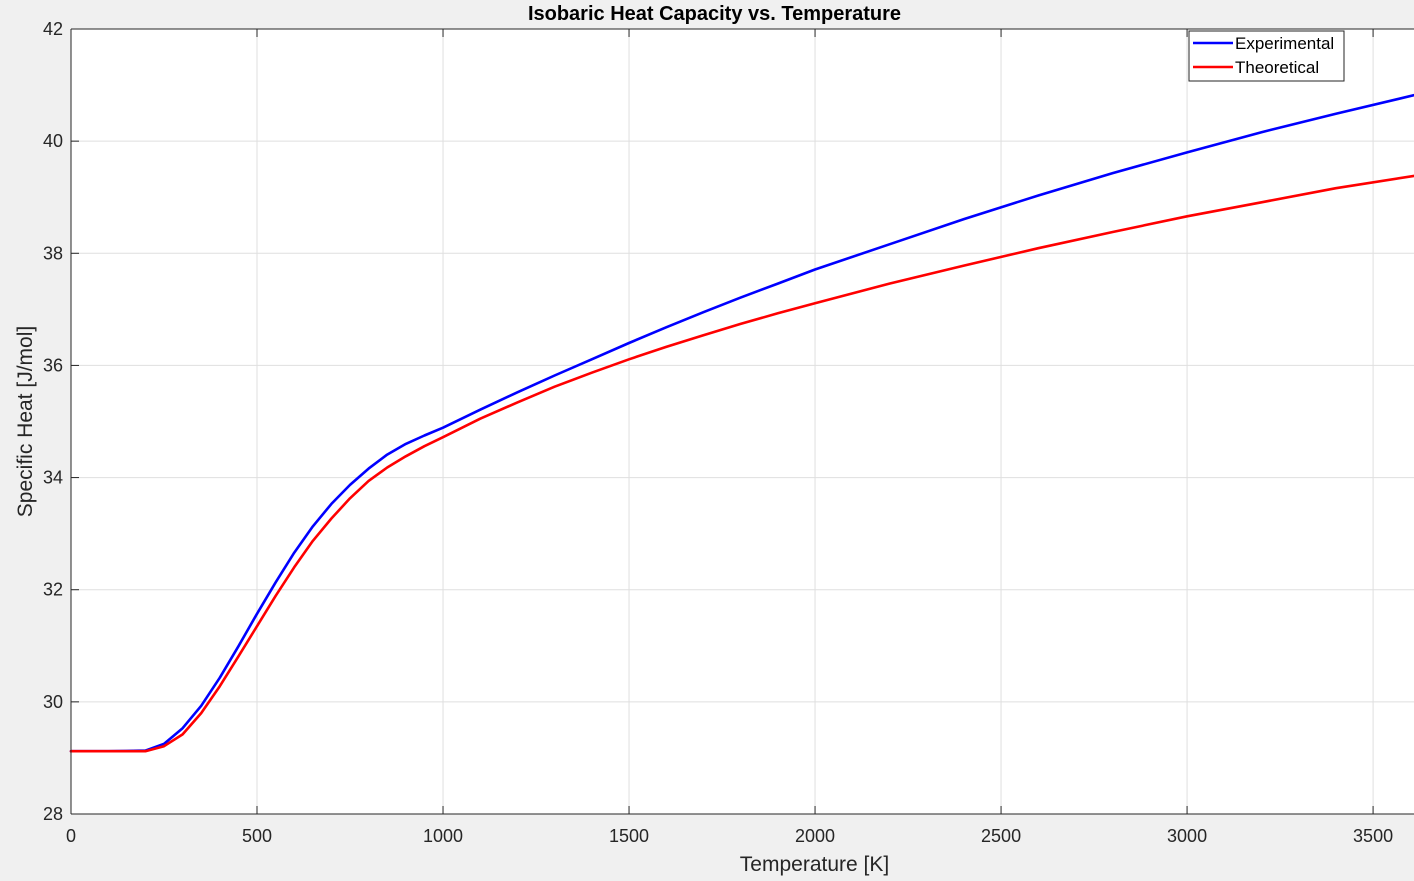 The image size is (1414, 881). I want to click on x-tick-label: 1000, so click(443, 836).